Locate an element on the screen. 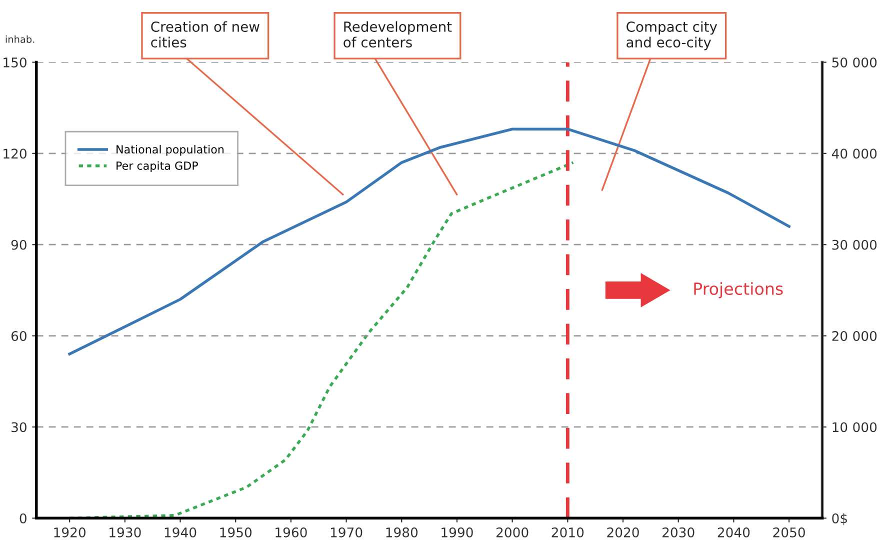 This screenshot has height=546, width=887. y2-tick-label: 20 000 is located at coordinates (854, 336).